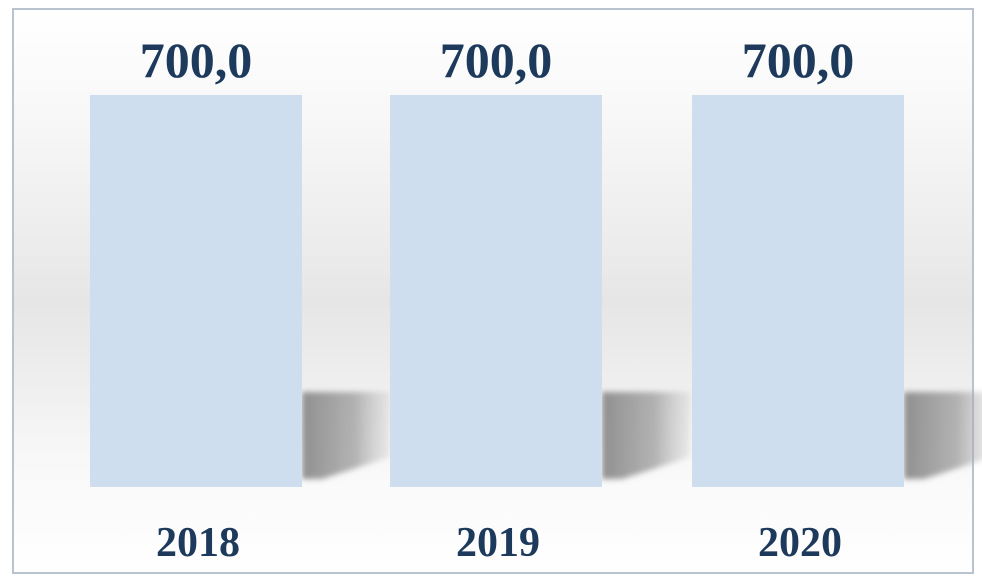 The height and width of the screenshot is (581, 982). I want to click on bar-shadow-2018, so click(346, 435).